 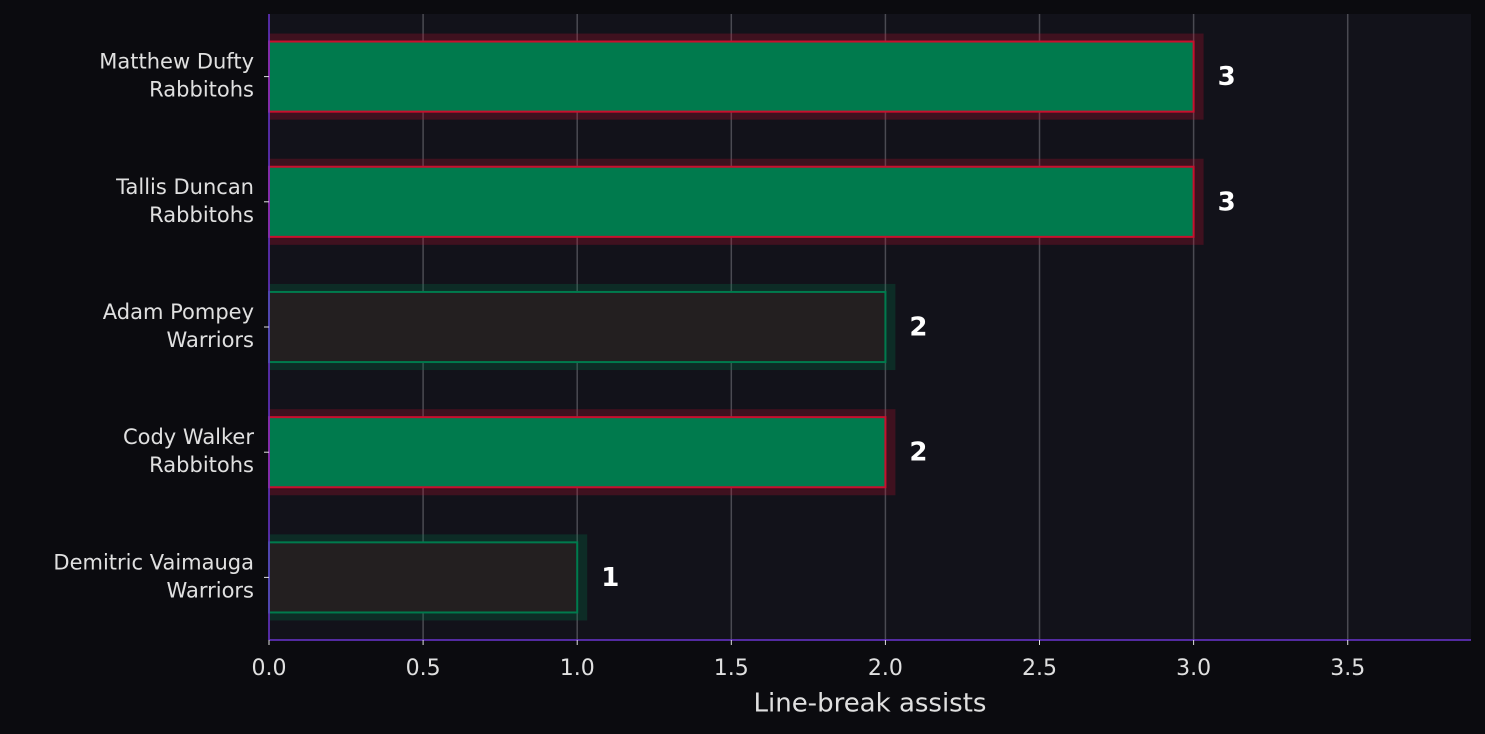 I want to click on y-tick-label: Cody Walker, so click(x=188, y=437).